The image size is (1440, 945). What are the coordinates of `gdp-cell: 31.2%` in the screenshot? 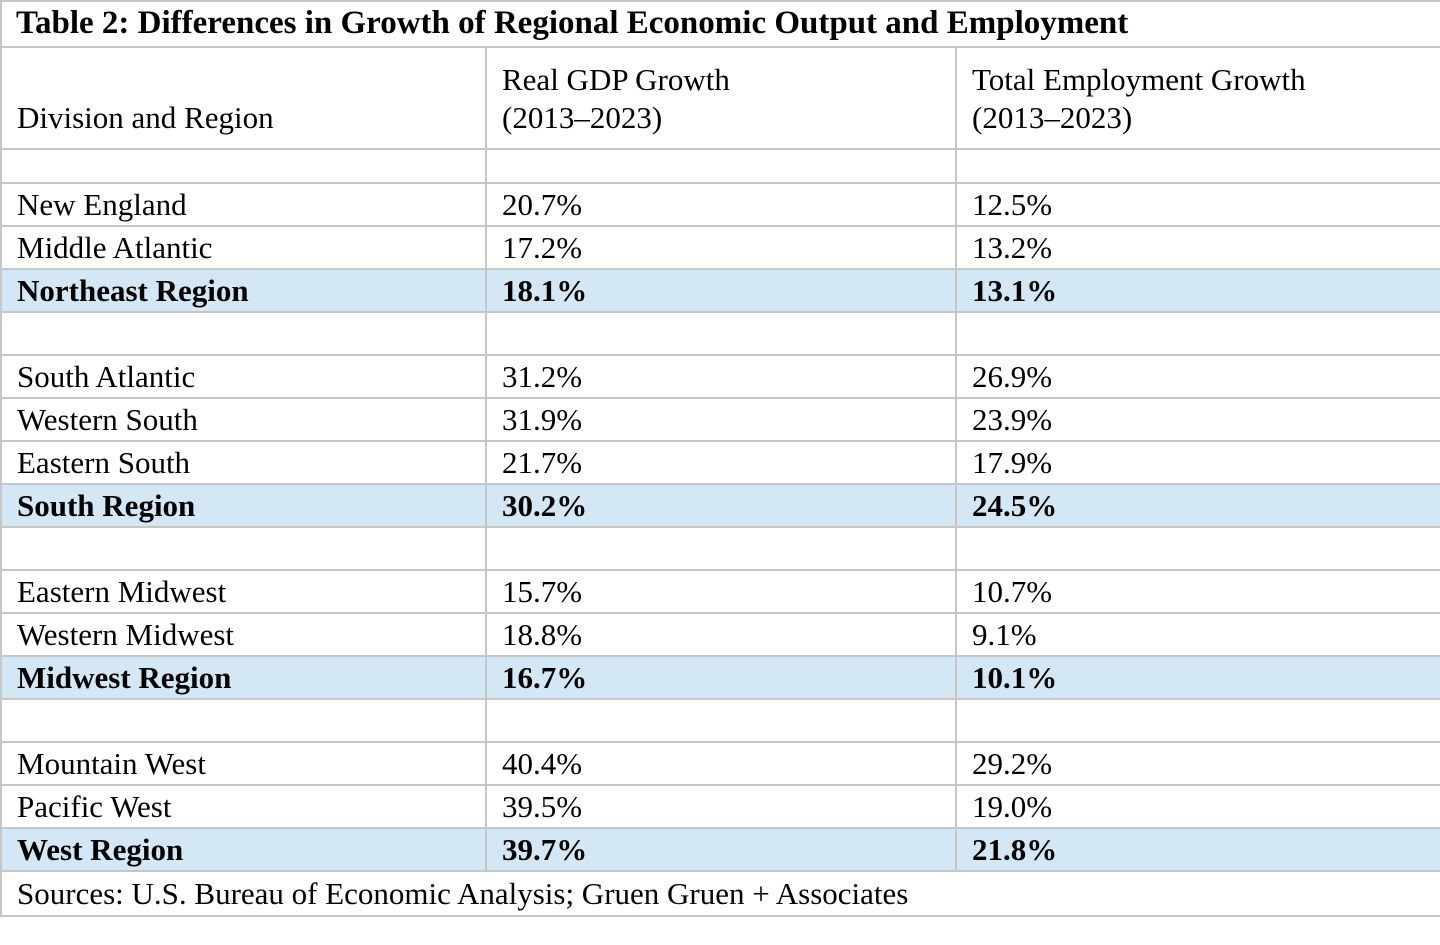 It's located at (721, 376).